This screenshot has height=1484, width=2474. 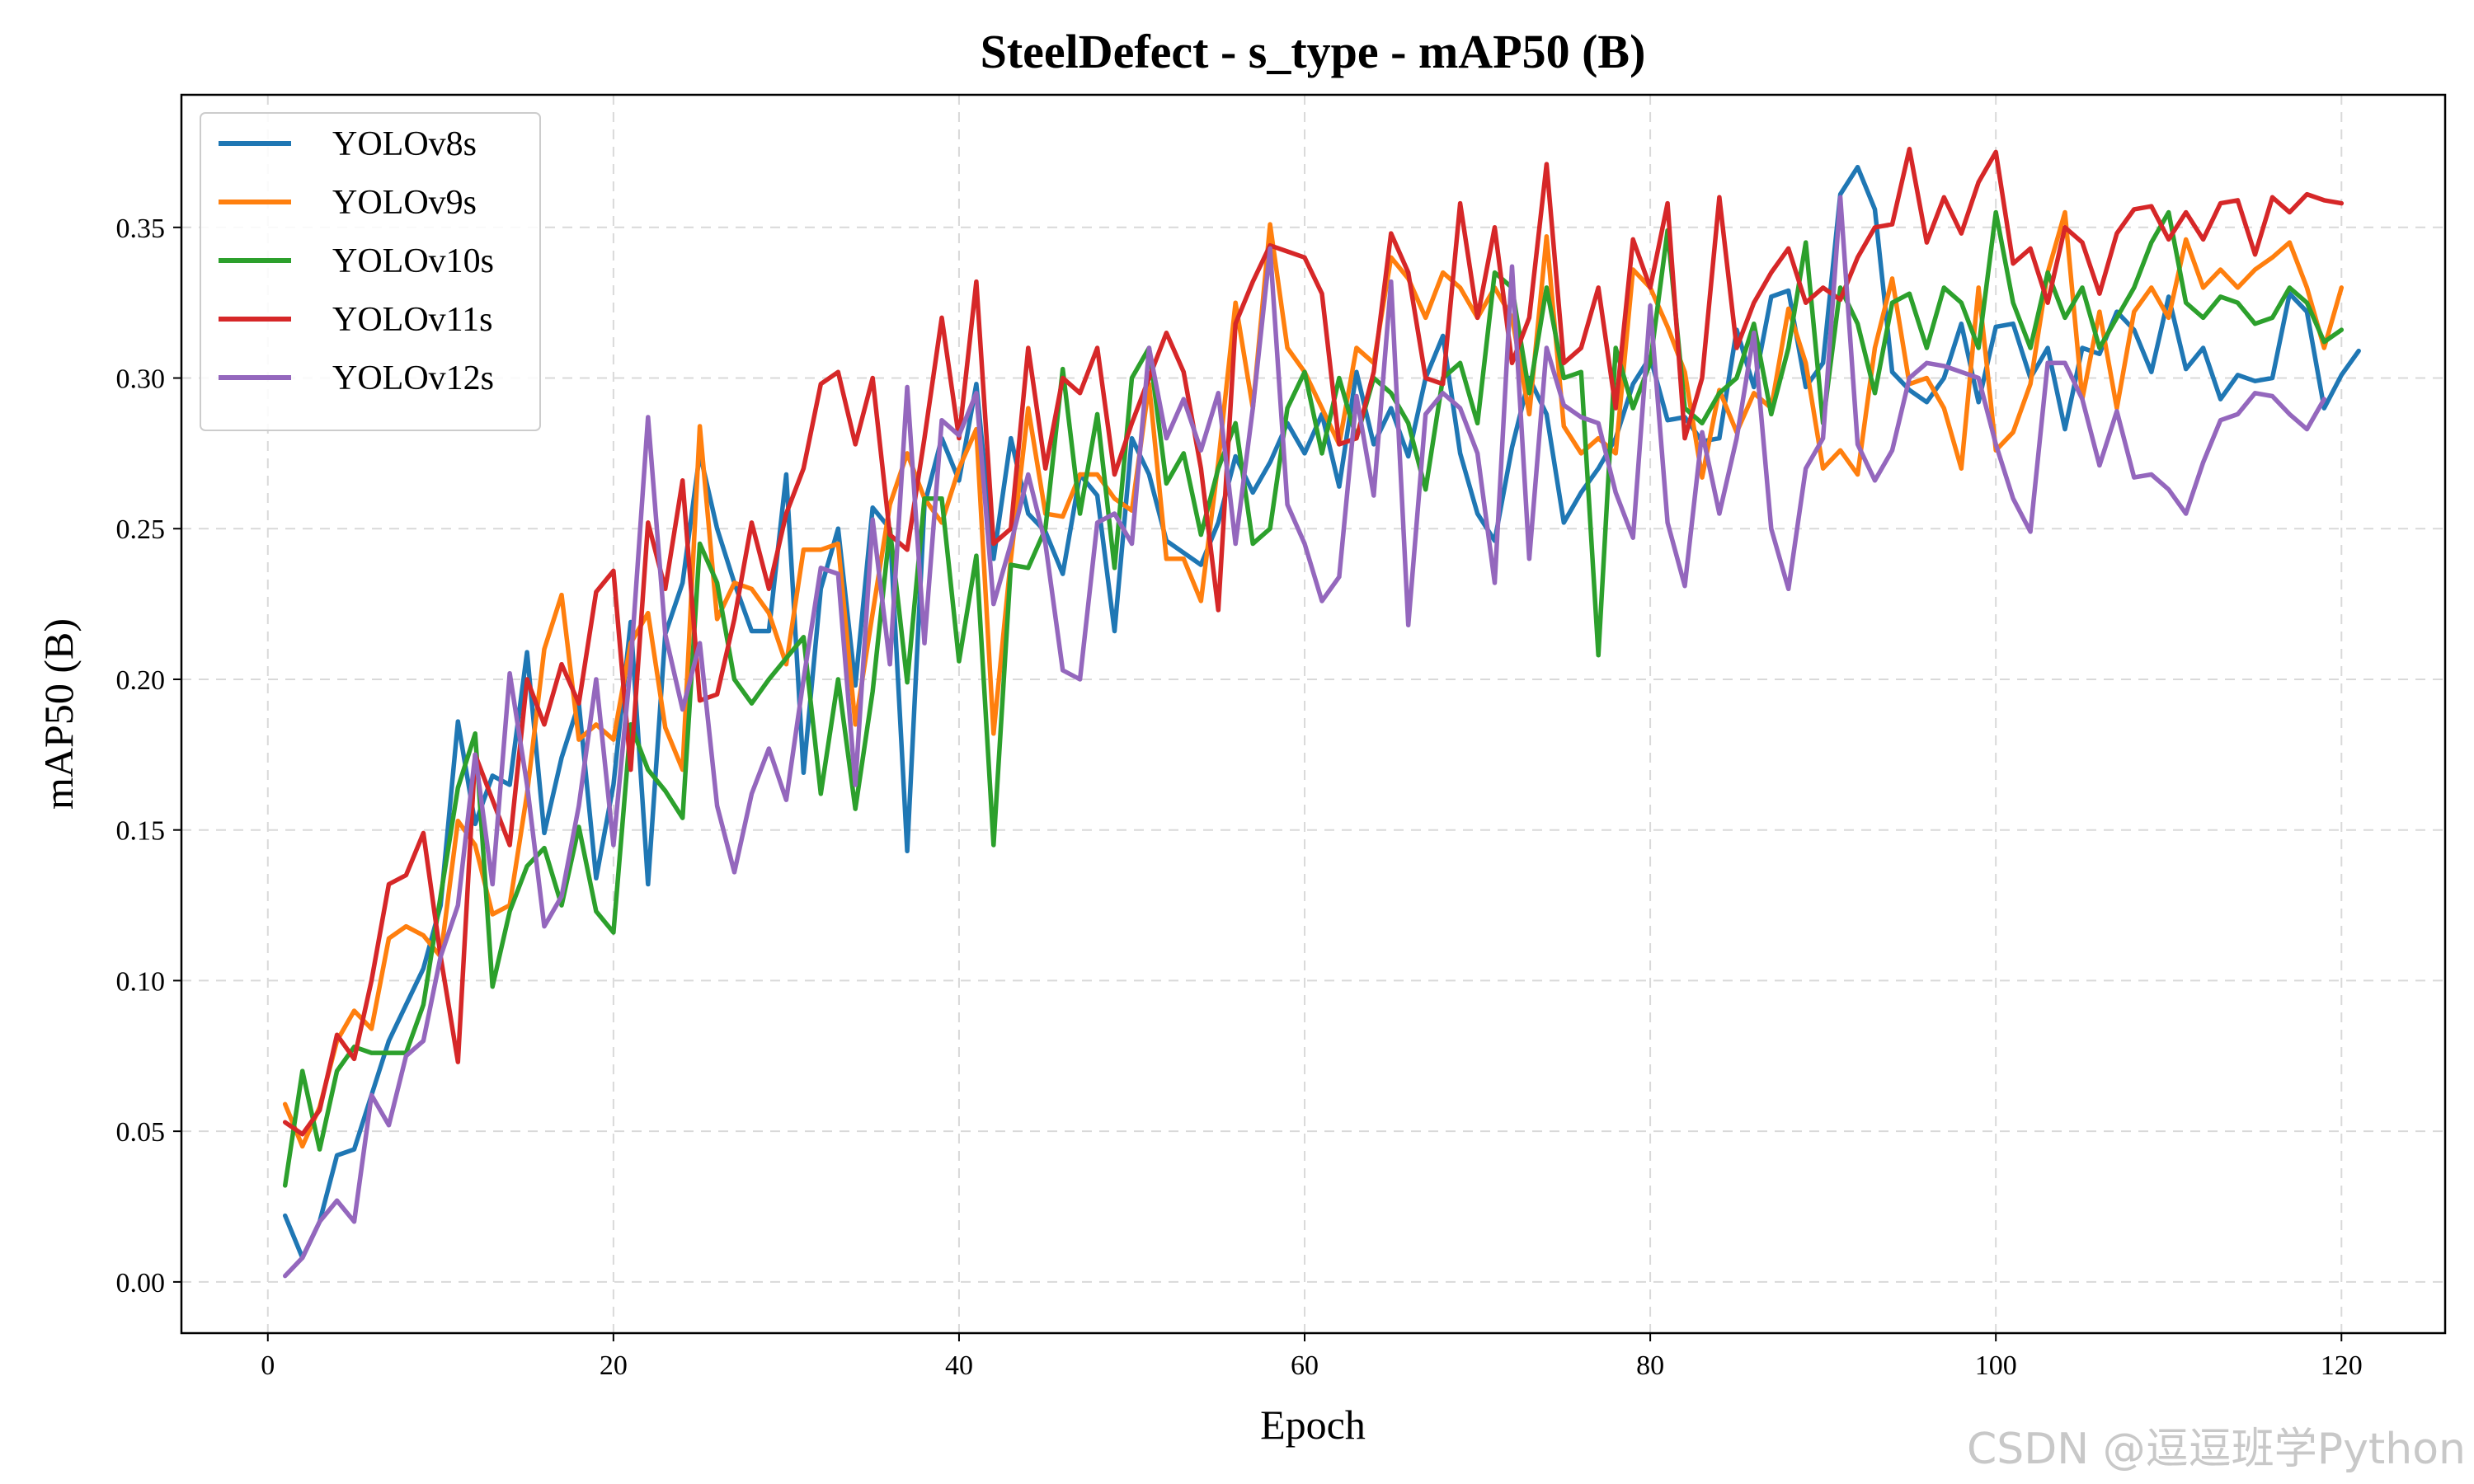 I want to click on y-tick-label: 0.00, so click(x=141, y=1283).